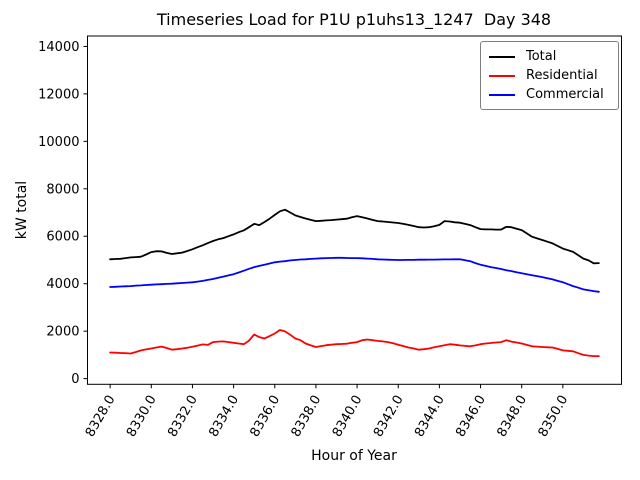 The image size is (640, 480). I want to click on y-tick-label: 12000, so click(58, 94).